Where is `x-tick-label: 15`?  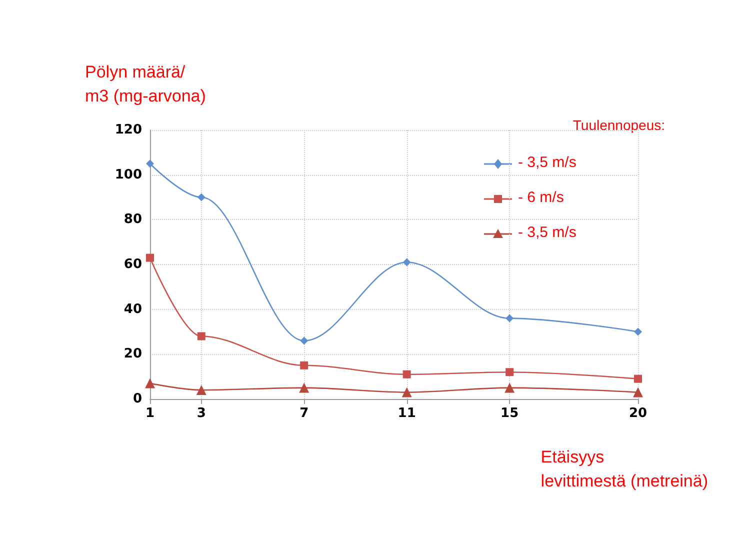 x-tick-label: 15 is located at coordinates (509, 413).